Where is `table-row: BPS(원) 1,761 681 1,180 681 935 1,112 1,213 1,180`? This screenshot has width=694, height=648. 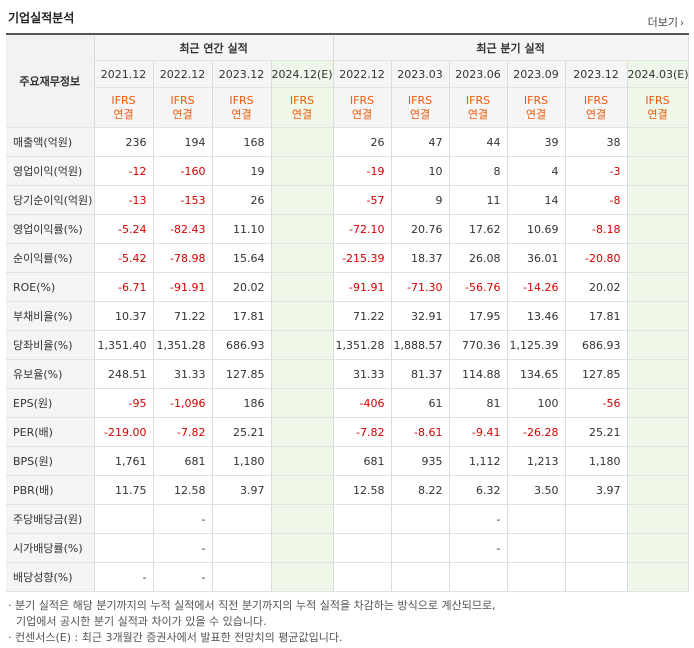
table-row: BPS(원) 1,761 681 1,180 681 935 1,112 1,213 1,180 is located at coordinates (347, 461).